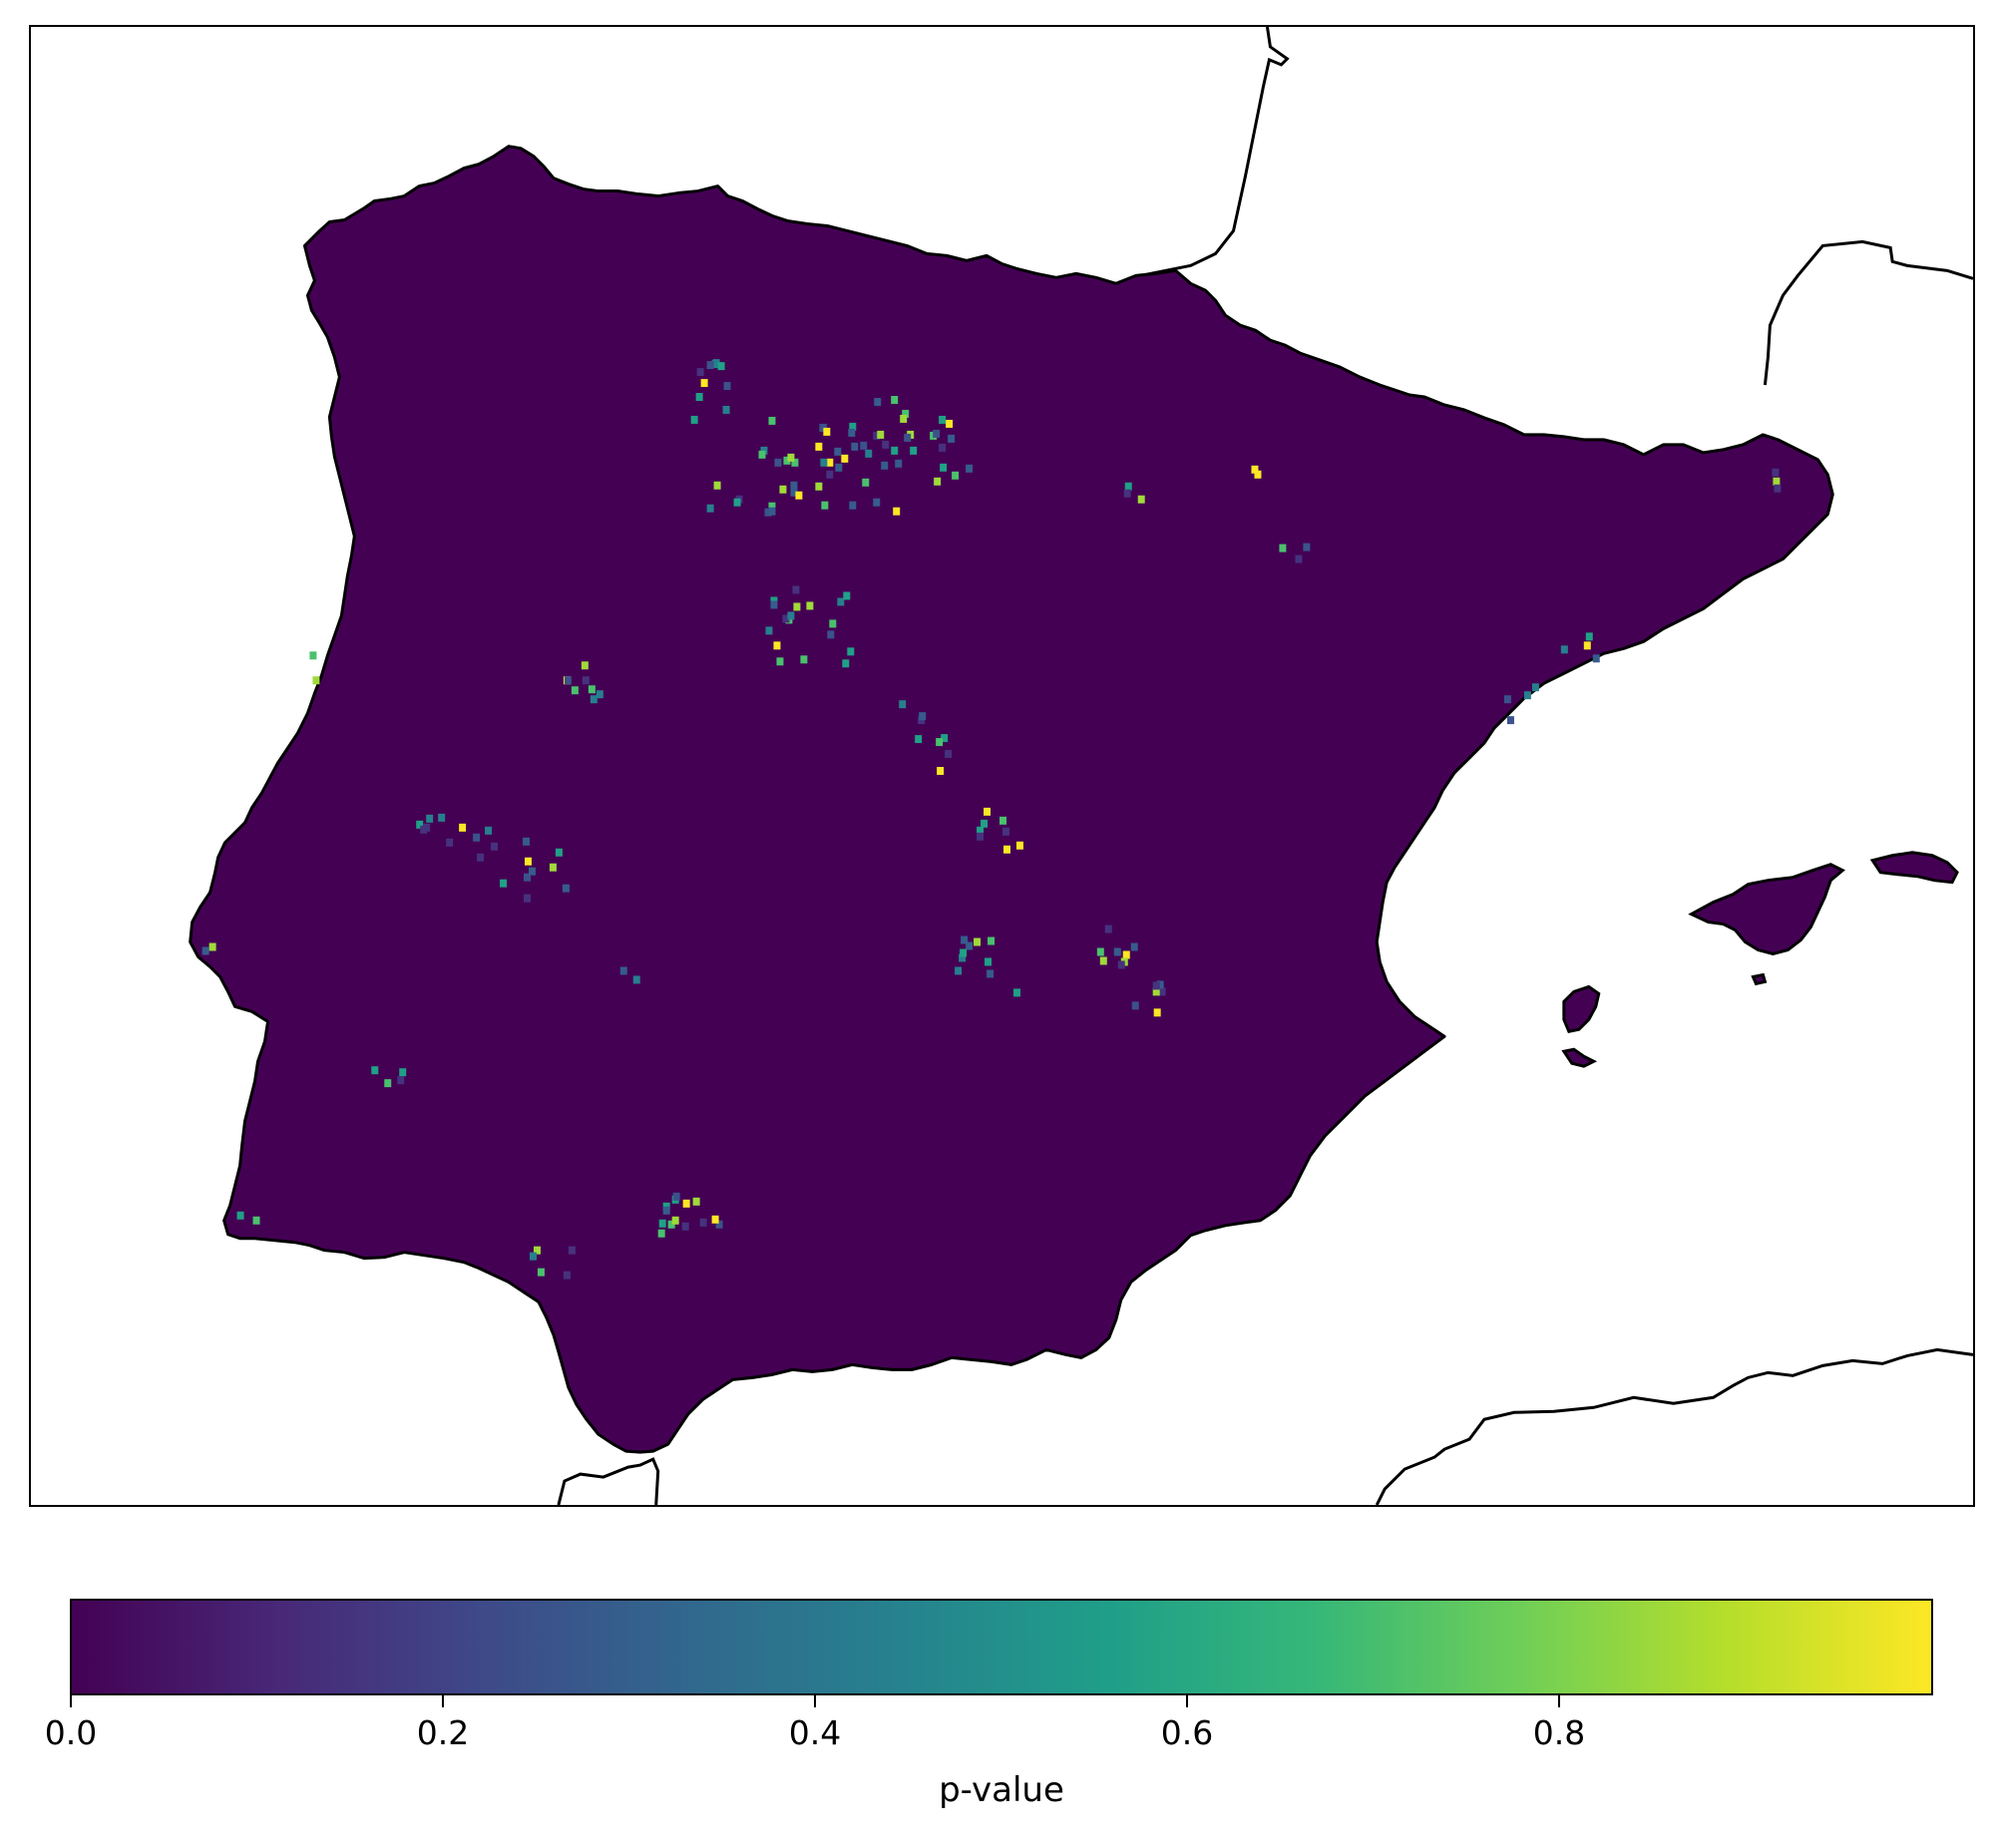  What do you see at coordinates (1914, 868) in the screenshot?
I see `menorca-island` at bounding box center [1914, 868].